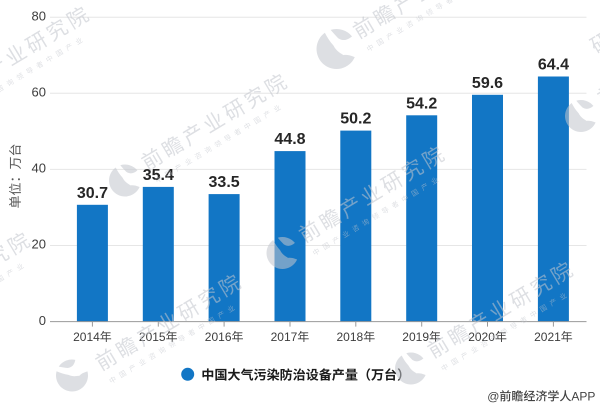 This screenshot has height=414, width=600. I want to click on svg-text: 59.6, so click(487, 83).